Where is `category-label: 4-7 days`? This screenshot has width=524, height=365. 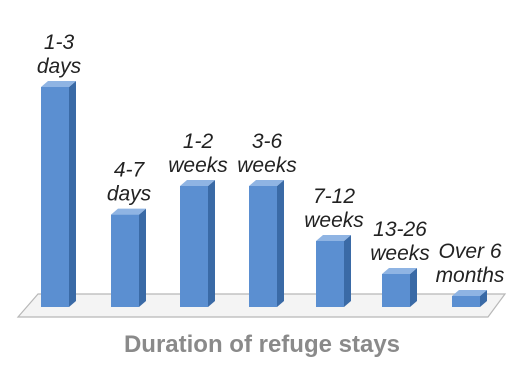 category-label: 4-7 days is located at coordinates (129, 182).